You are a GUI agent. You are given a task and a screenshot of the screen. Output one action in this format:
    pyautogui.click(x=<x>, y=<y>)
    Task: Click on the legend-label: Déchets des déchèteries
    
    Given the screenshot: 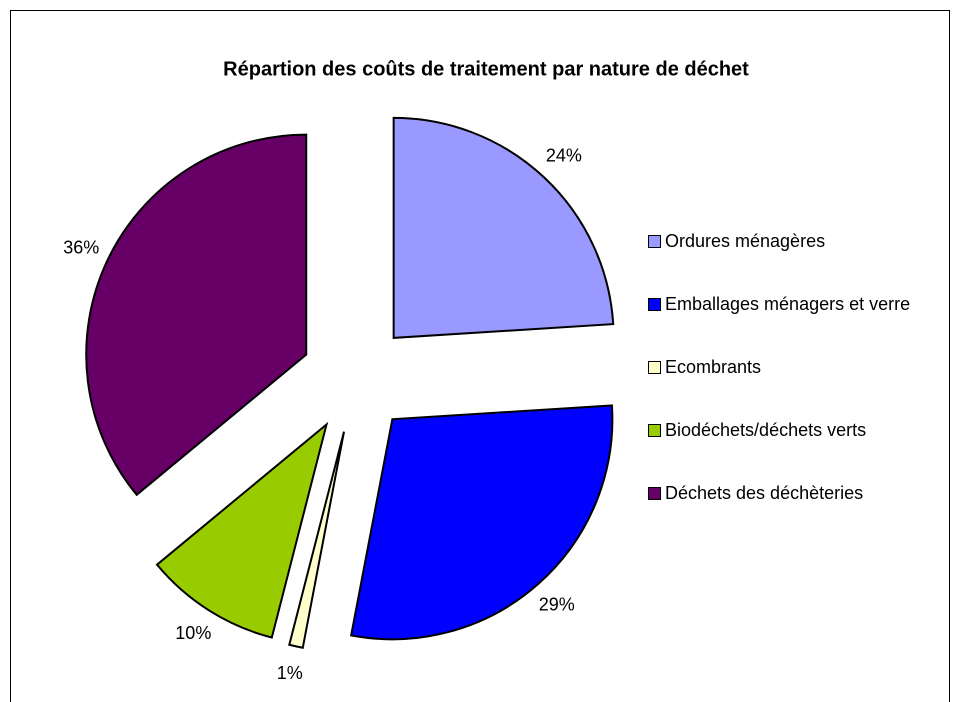 What is the action you would take?
    pyautogui.click(x=764, y=493)
    